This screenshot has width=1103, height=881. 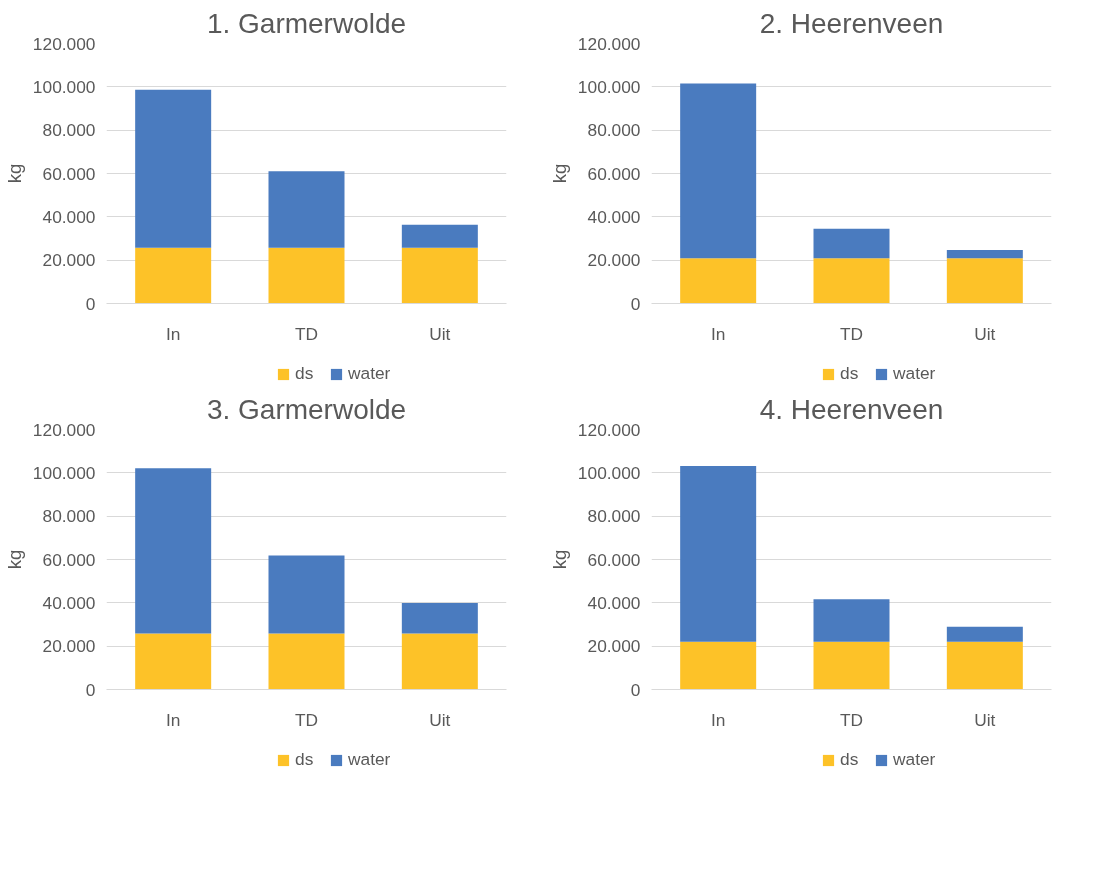 I want to click on chart-title: 2. Heerenveen, so click(x=851, y=23).